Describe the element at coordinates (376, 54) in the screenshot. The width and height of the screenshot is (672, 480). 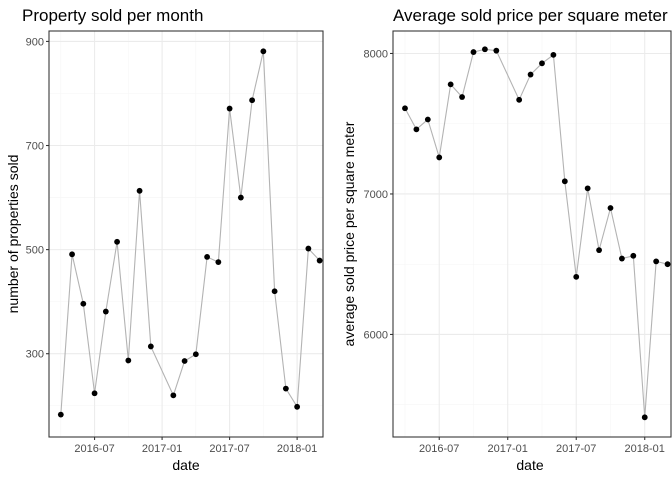
I see `y-tick-label: 8000` at that location.